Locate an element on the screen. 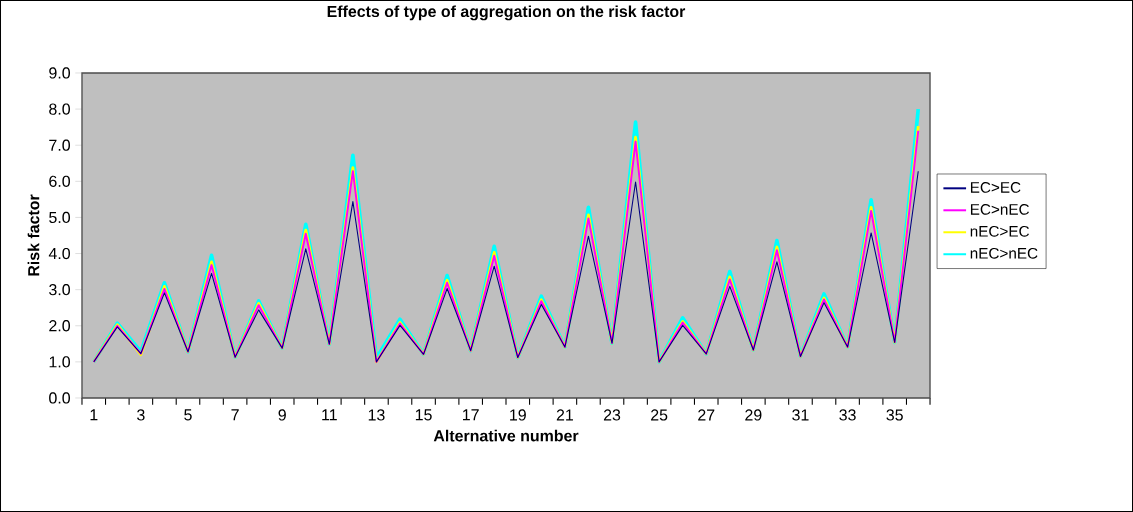  x-tick-label: 29 is located at coordinates (753, 415).